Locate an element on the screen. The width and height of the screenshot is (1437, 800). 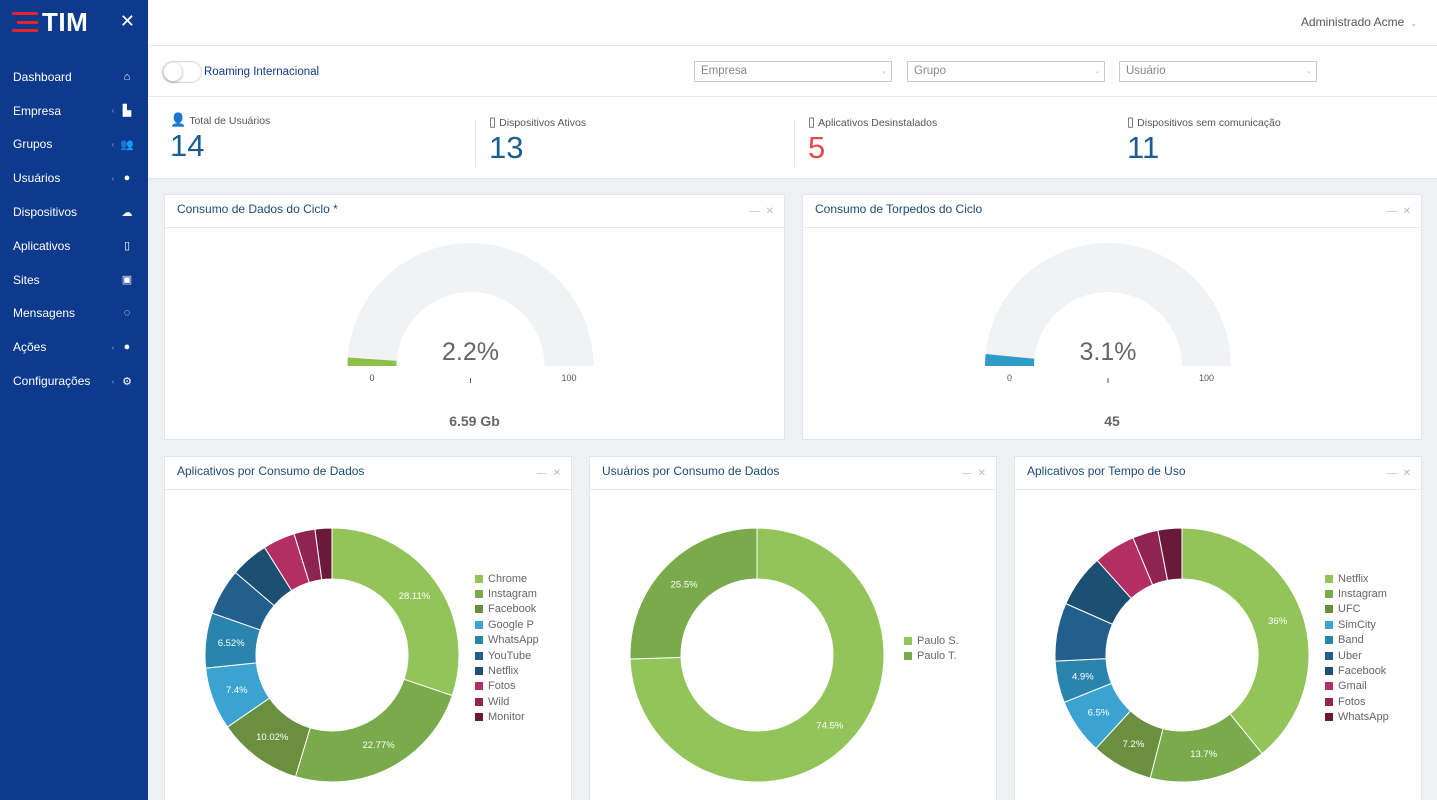
legend-item: SimCity is located at coordinates (1357, 624).